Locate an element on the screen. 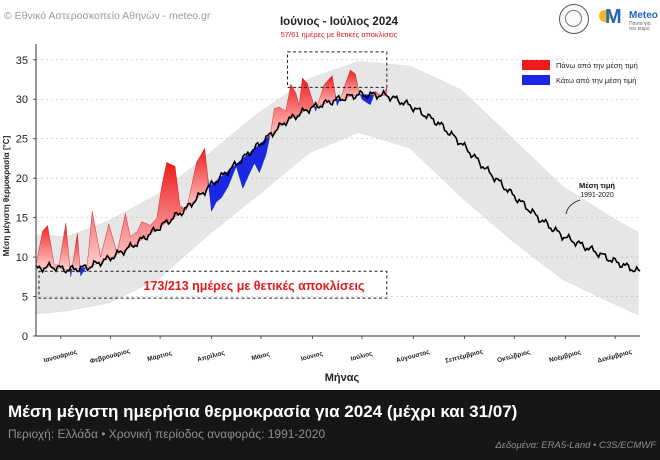  legend-swatch-below is located at coordinates (536, 80).